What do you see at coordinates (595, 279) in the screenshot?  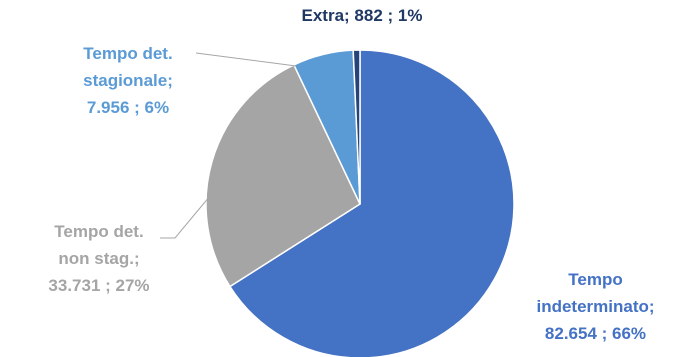 I see `label-indet-line-1: Tempo` at bounding box center [595, 279].